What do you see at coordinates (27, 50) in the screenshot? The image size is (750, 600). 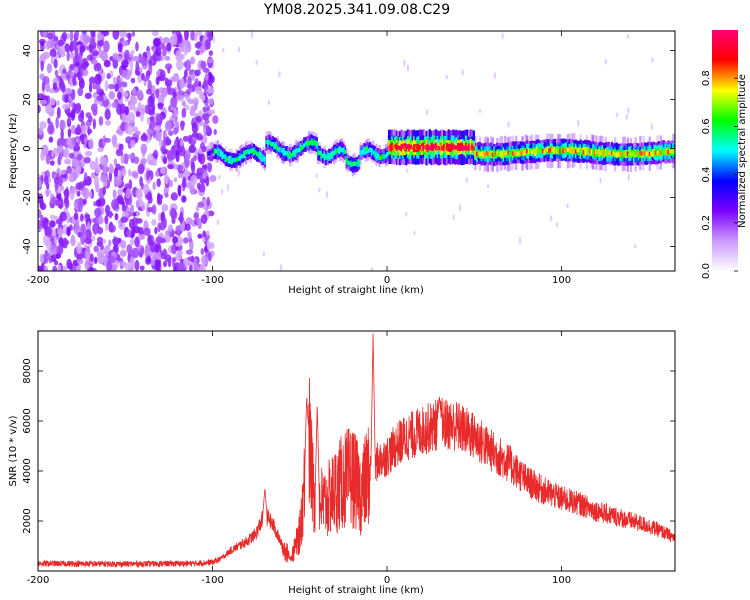 I see `spectrogram-y-tick-label: 40` at bounding box center [27, 50].